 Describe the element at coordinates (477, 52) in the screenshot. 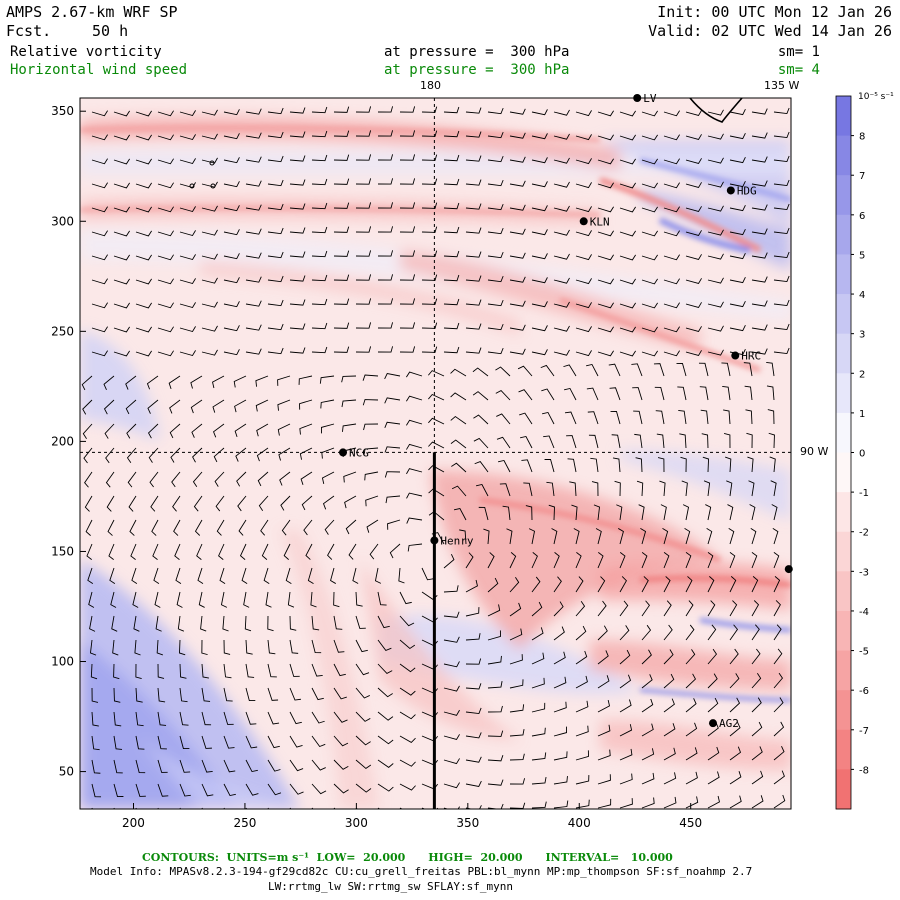

I see `field-1-level: at pressure = 300 hPa` at that location.